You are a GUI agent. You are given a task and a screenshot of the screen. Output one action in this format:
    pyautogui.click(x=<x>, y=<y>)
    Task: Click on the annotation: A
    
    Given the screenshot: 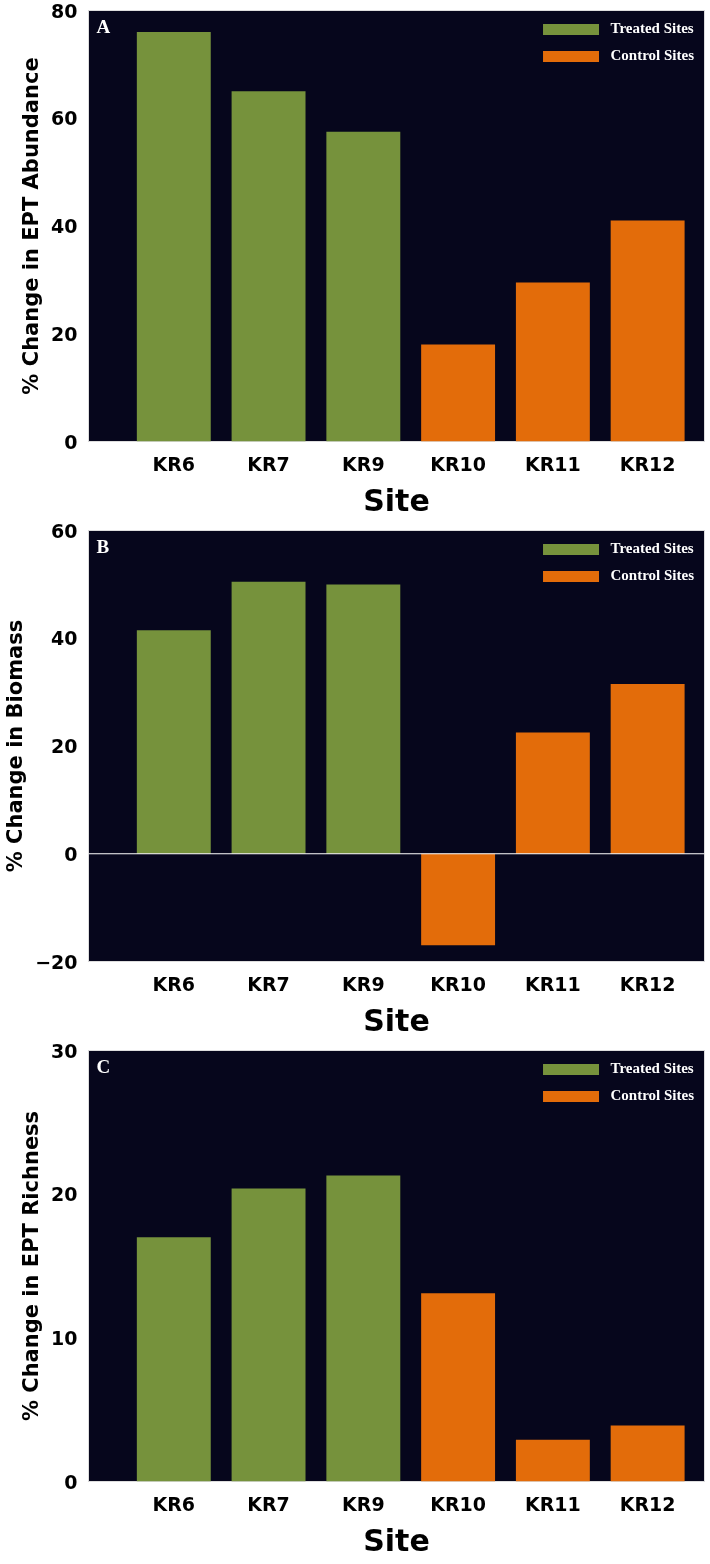 What is the action you would take?
    pyautogui.click(x=103, y=26)
    